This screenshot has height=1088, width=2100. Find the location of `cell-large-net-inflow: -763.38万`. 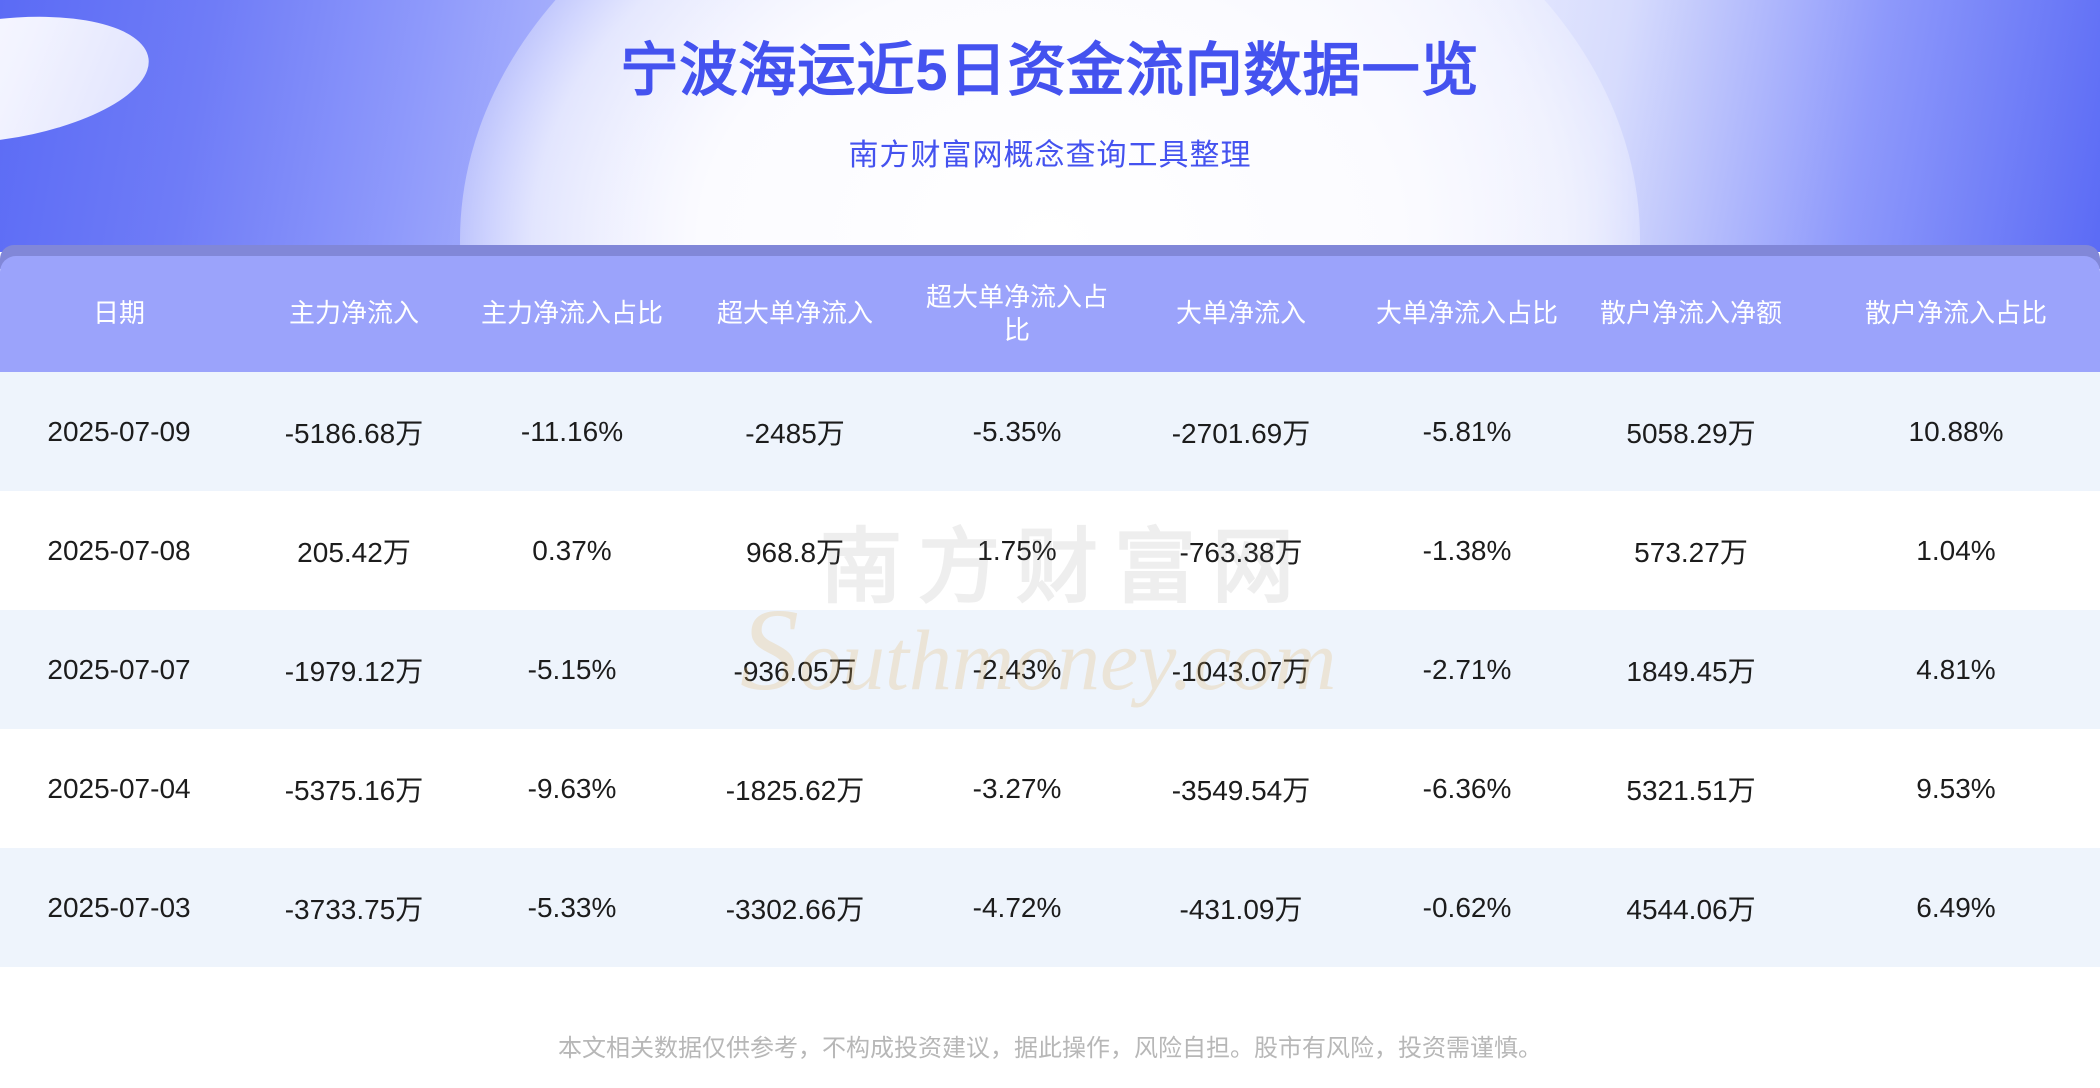

cell-large-net-inflow: -763.38万 is located at coordinates (1241, 550).